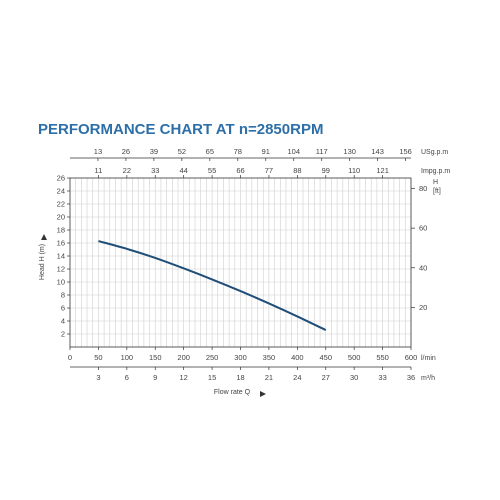 This screenshot has height=500, width=500. Describe the element at coordinates (269, 377) in the screenshot. I see `m3h-tick-label: 21` at that location.